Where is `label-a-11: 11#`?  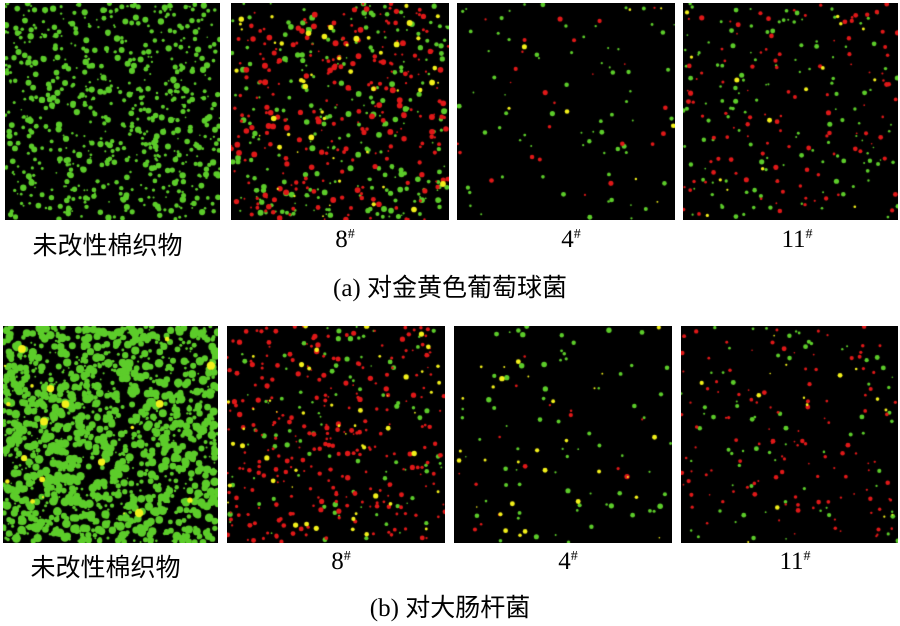
label-a-11: 11# is located at coordinates (797, 239).